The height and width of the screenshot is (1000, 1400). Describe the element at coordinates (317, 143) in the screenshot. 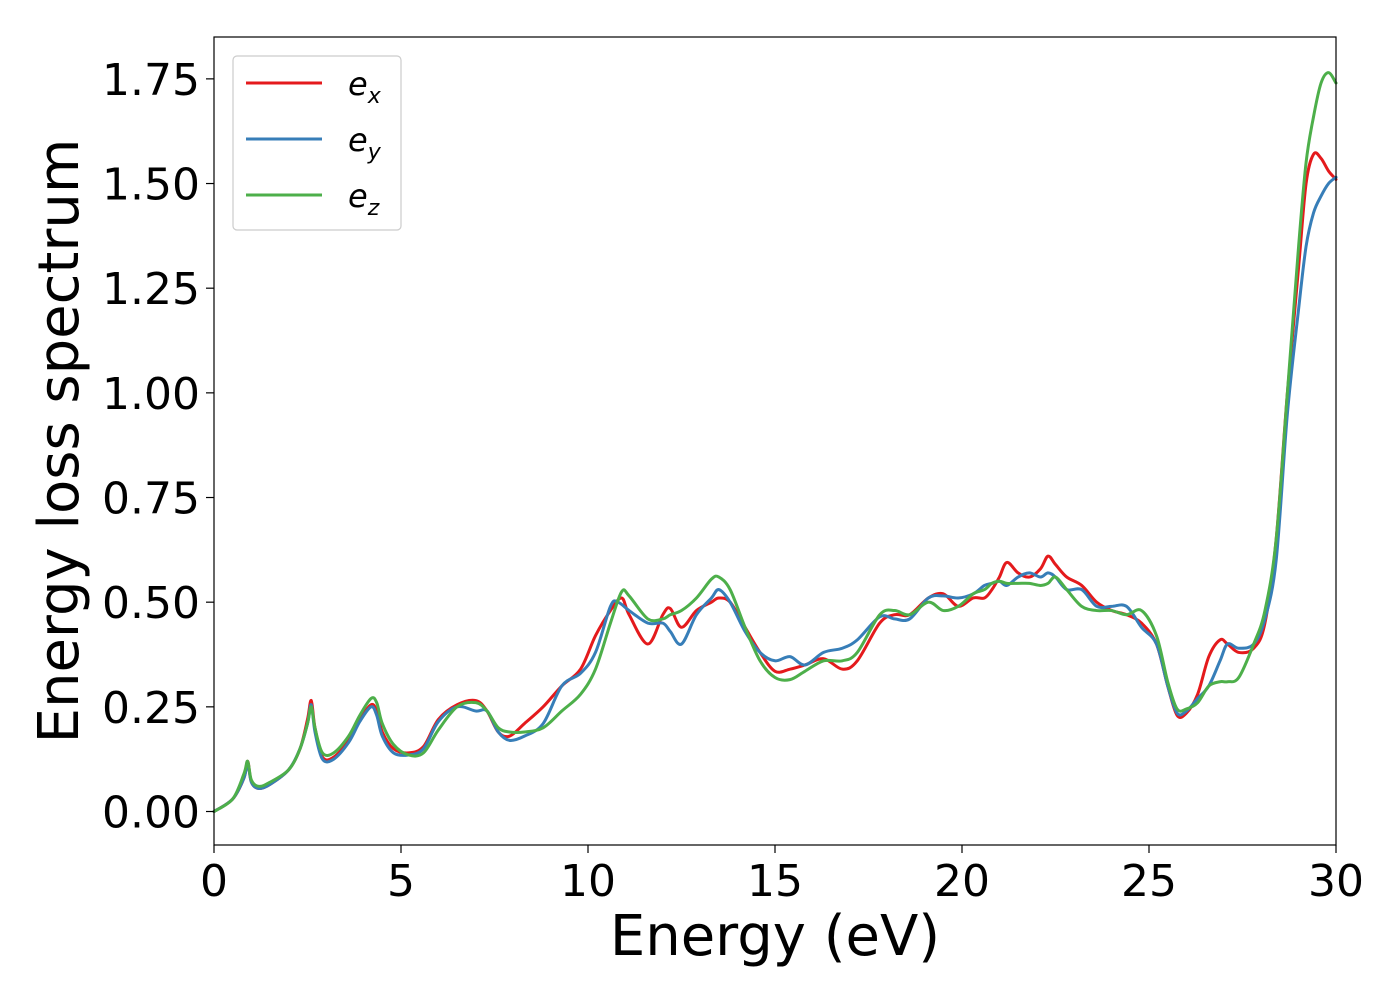

I see `legend-box` at that location.